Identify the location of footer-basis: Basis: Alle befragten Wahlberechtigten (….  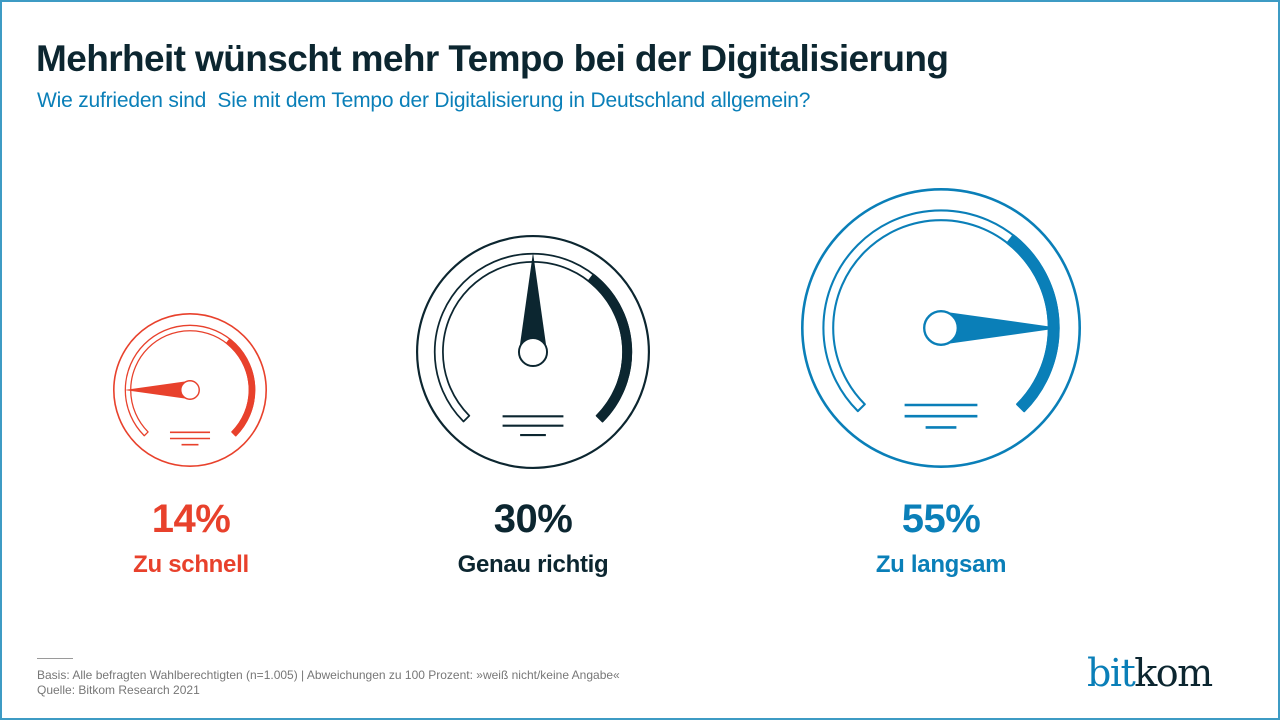
(328, 675).